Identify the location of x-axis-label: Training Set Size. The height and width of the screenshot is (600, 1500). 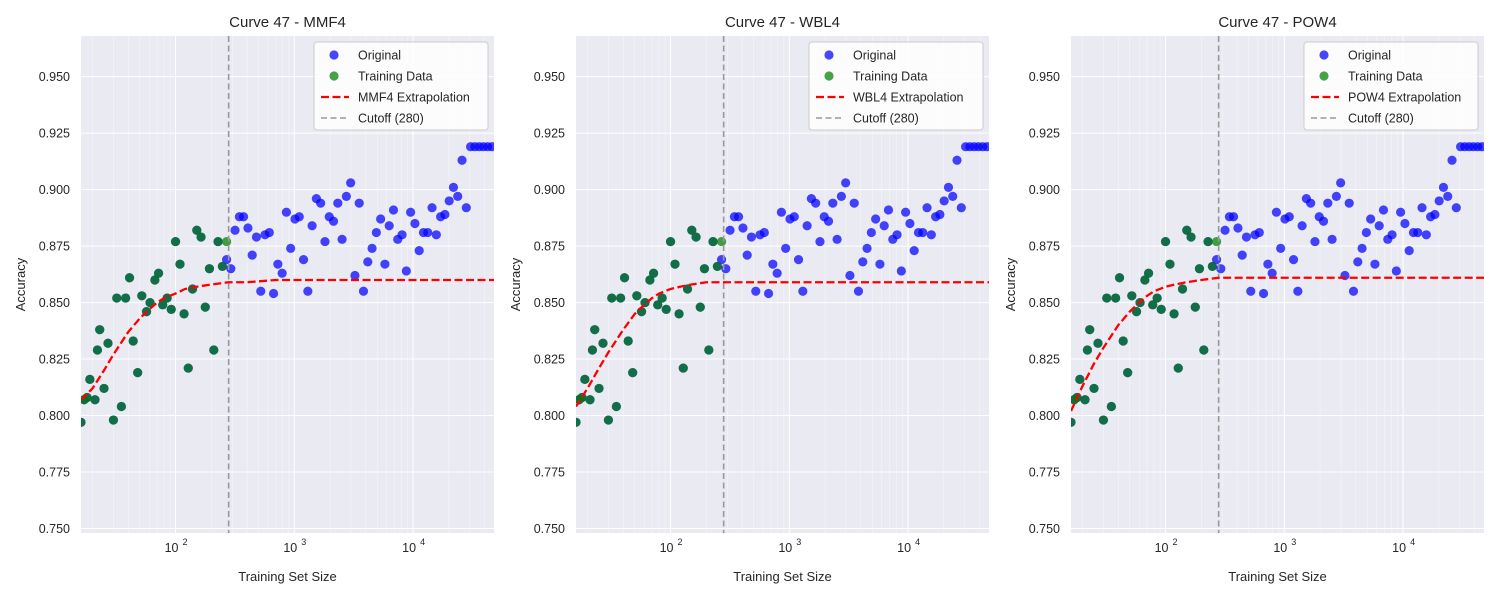
(1277, 576).